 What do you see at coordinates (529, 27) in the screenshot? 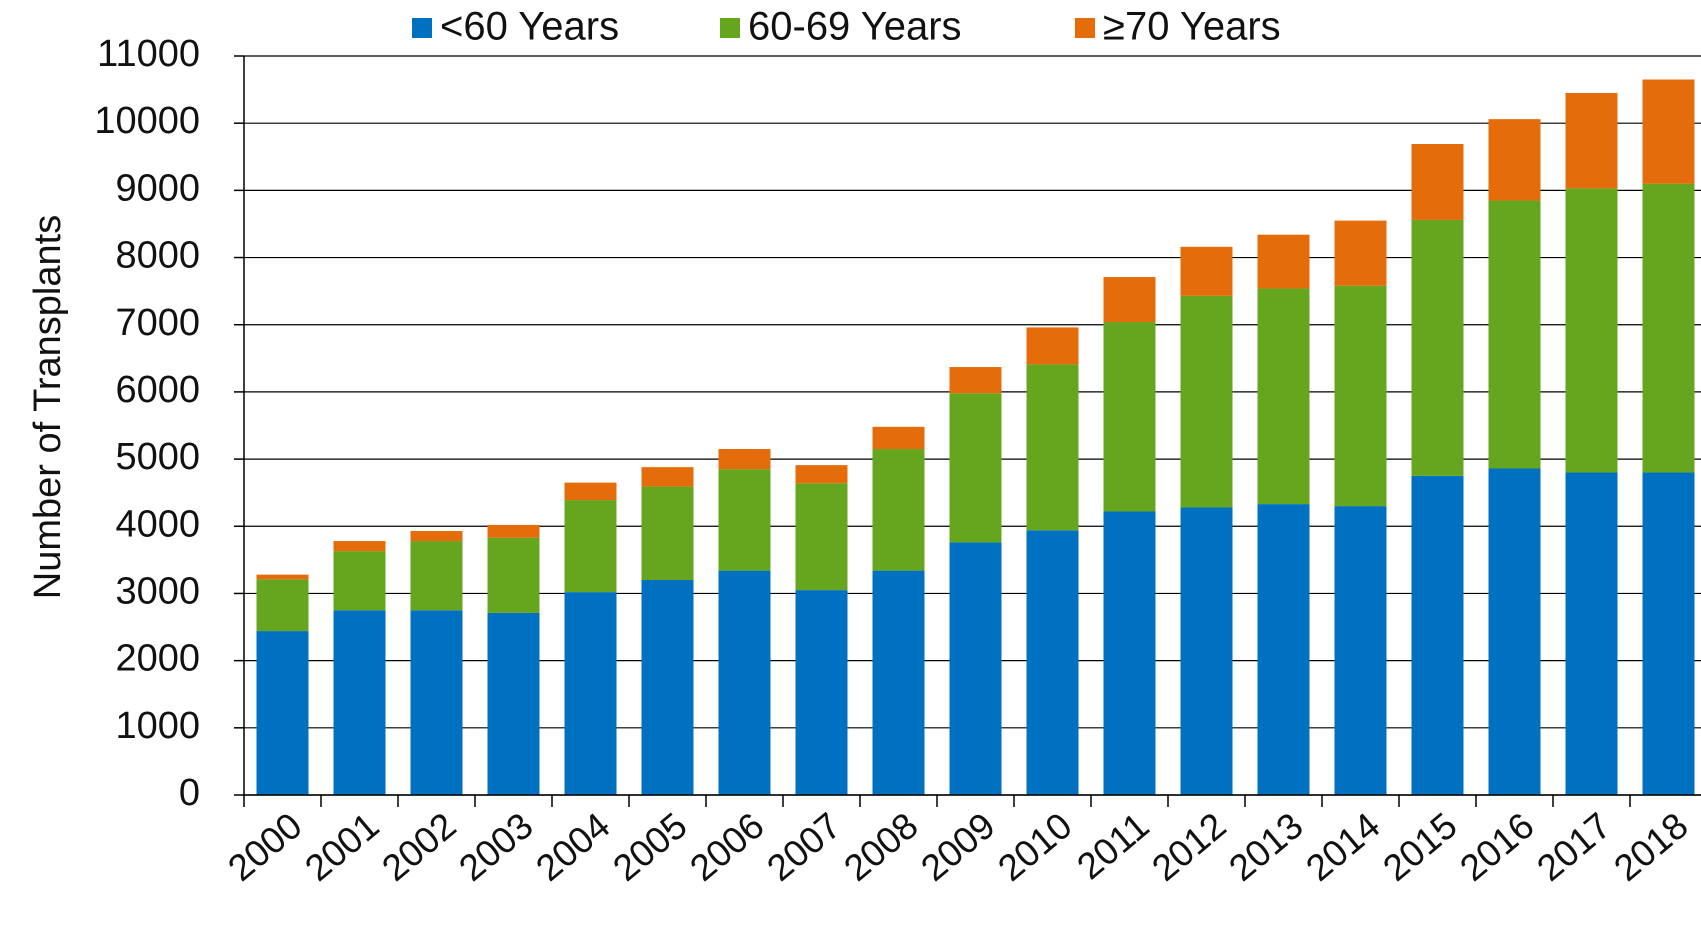
I see `legend-label: <60 Years` at bounding box center [529, 27].